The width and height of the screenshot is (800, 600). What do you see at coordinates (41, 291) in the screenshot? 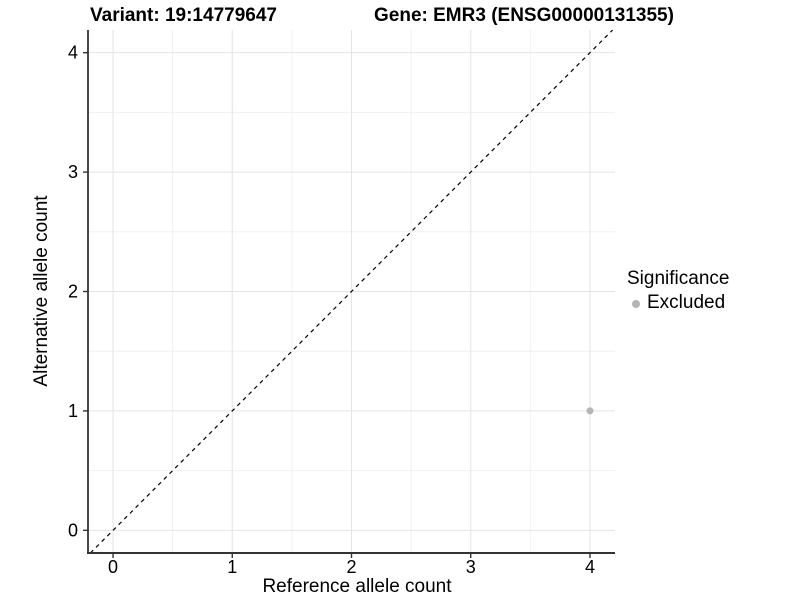
I see `y-axis-title: Alternative allele count` at bounding box center [41, 291].